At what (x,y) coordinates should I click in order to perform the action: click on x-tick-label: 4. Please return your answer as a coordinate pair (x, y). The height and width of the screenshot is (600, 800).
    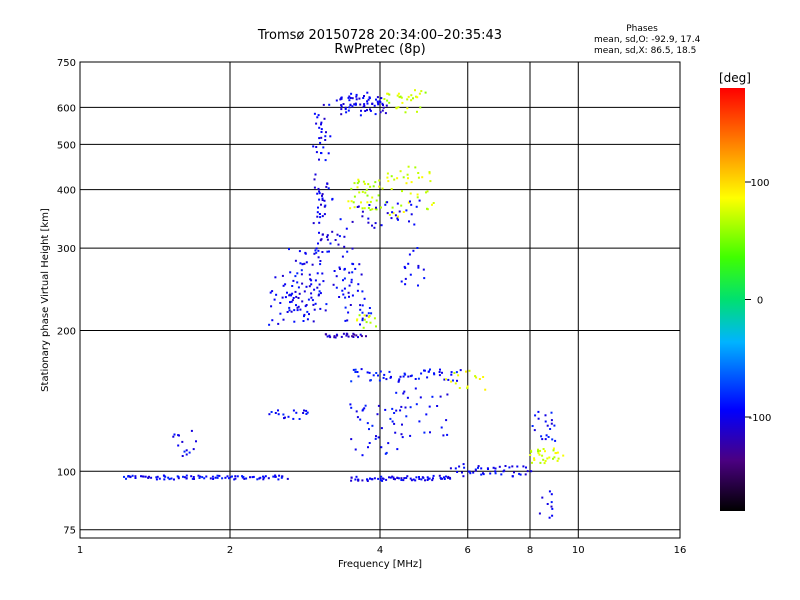
    Looking at the image, I should click on (380, 550).